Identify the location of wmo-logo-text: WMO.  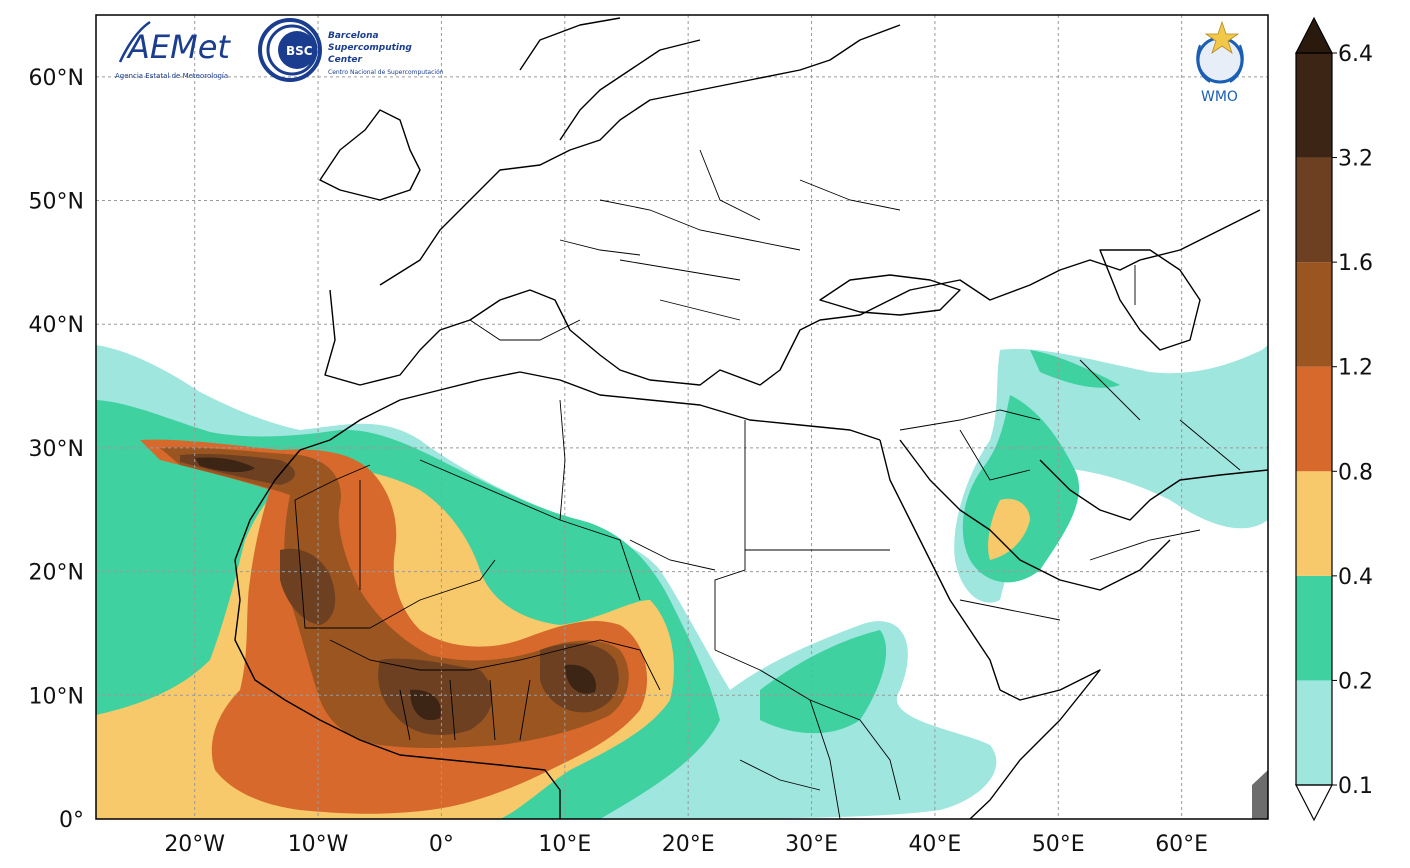
(1219, 97).